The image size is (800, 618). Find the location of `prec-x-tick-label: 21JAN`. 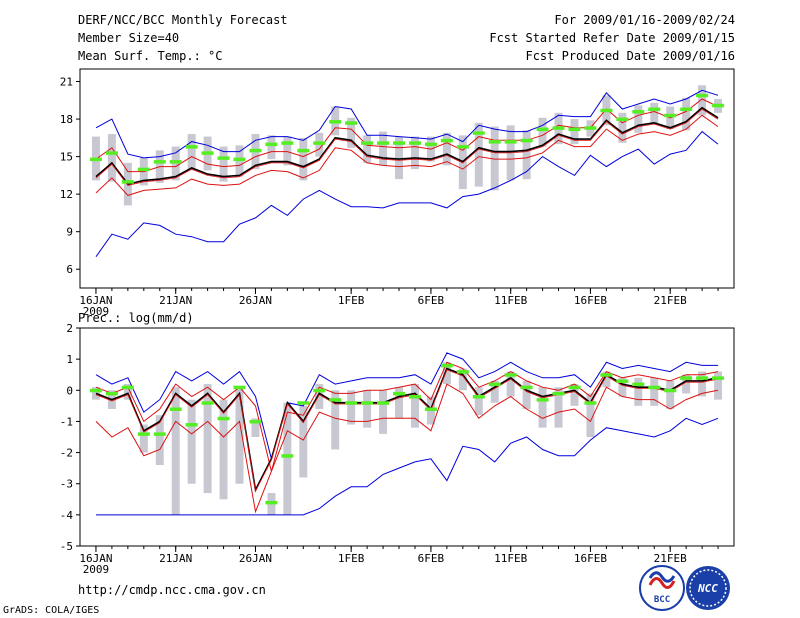

prec-x-tick-label: 21JAN is located at coordinates (175, 558).